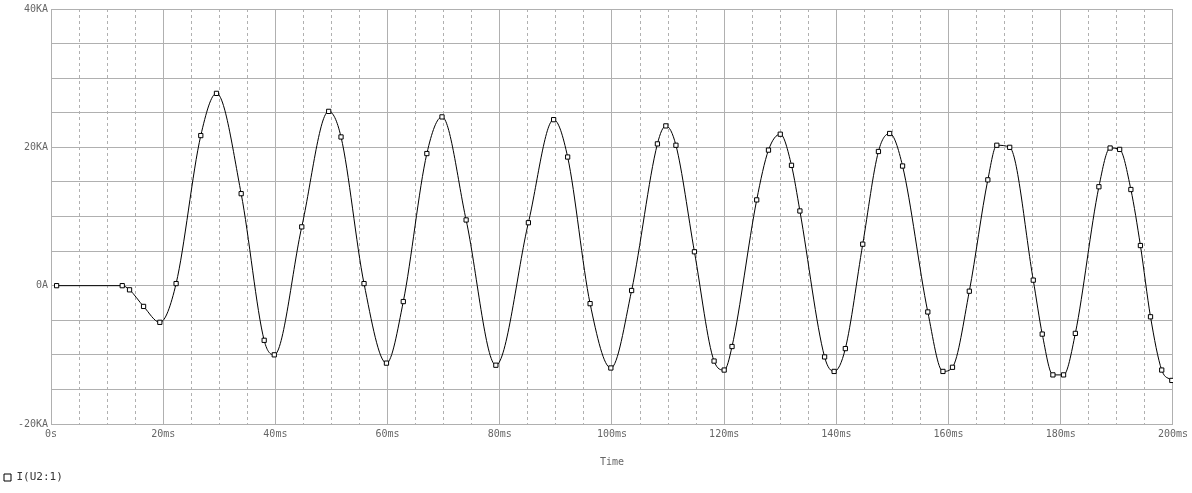 Image resolution: width=1192 pixels, height=493 pixels. Describe the element at coordinates (612, 461) in the screenshot. I see `x-axis-title: Time` at that location.